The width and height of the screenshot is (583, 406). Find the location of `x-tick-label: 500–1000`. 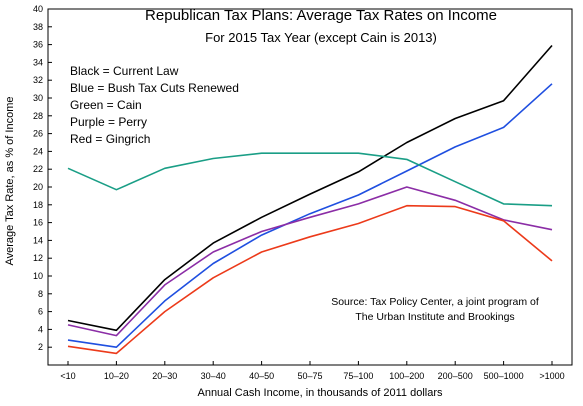

x-tick-label: 500–1000 is located at coordinates (504, 376).